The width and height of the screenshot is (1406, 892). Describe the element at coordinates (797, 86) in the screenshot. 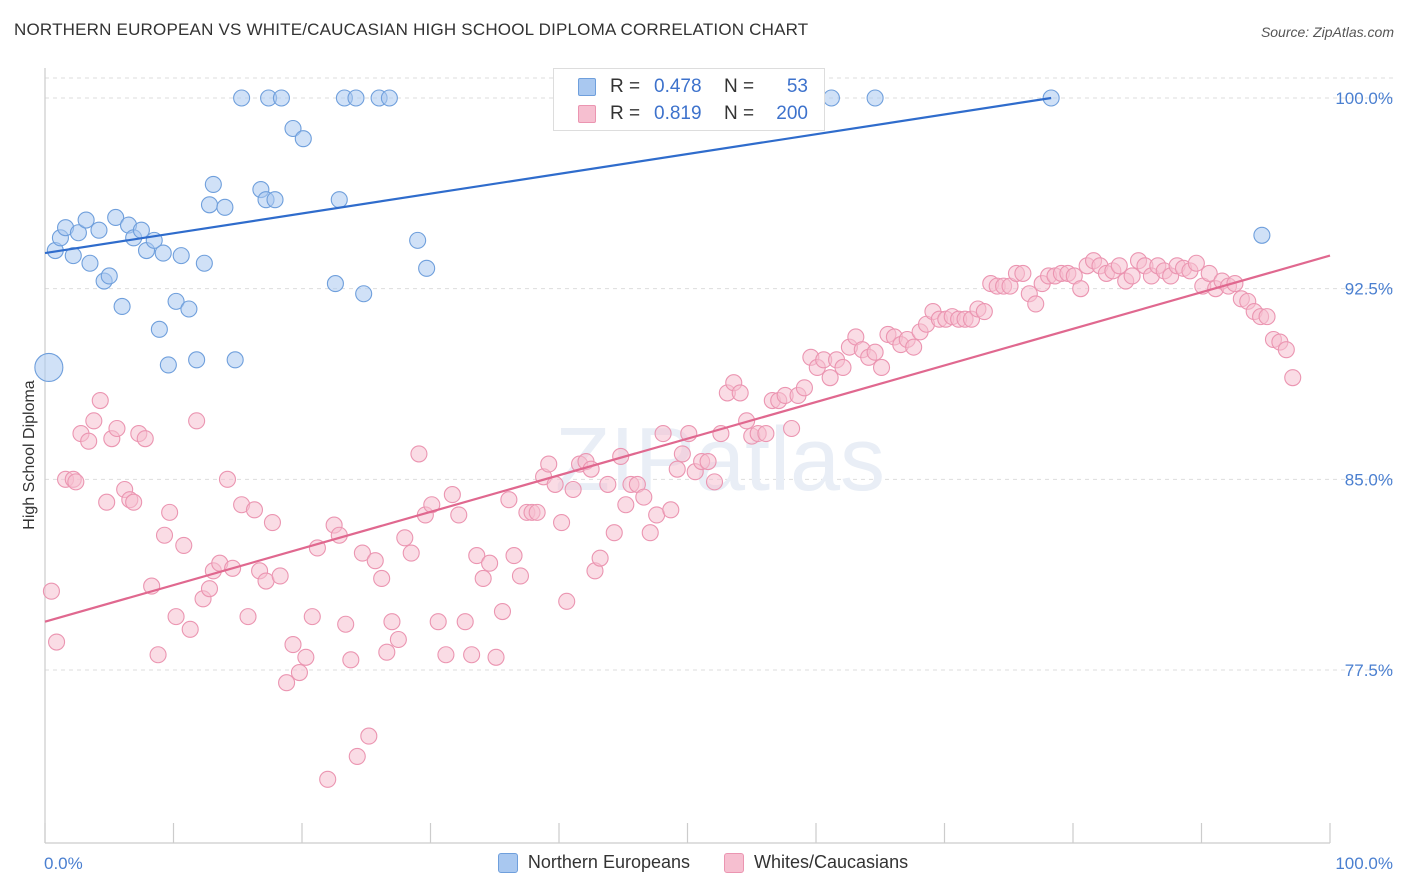

I see `legend-n-value: 53` at that location.